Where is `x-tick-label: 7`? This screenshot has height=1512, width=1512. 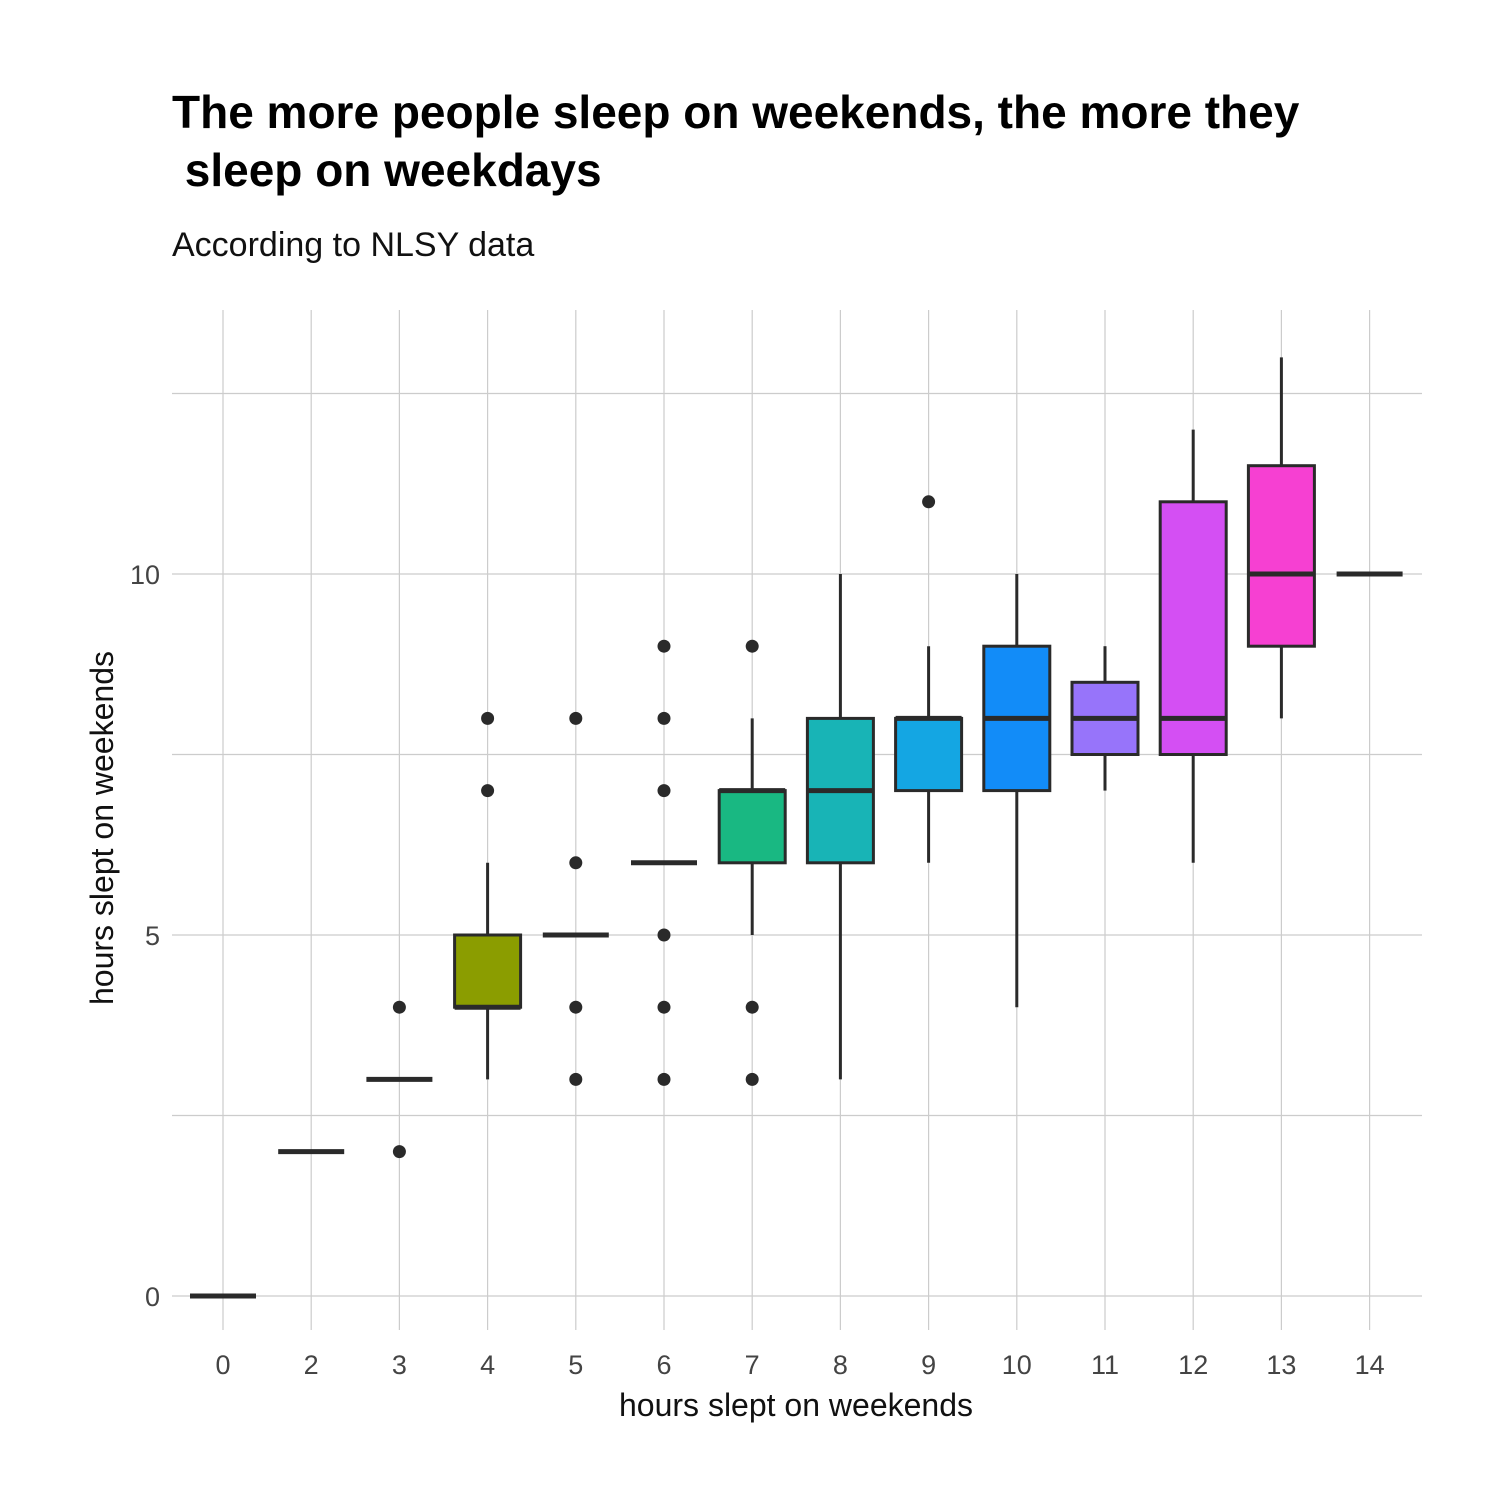 x-tick-label: 7 is located at coordinates (752, 1365).